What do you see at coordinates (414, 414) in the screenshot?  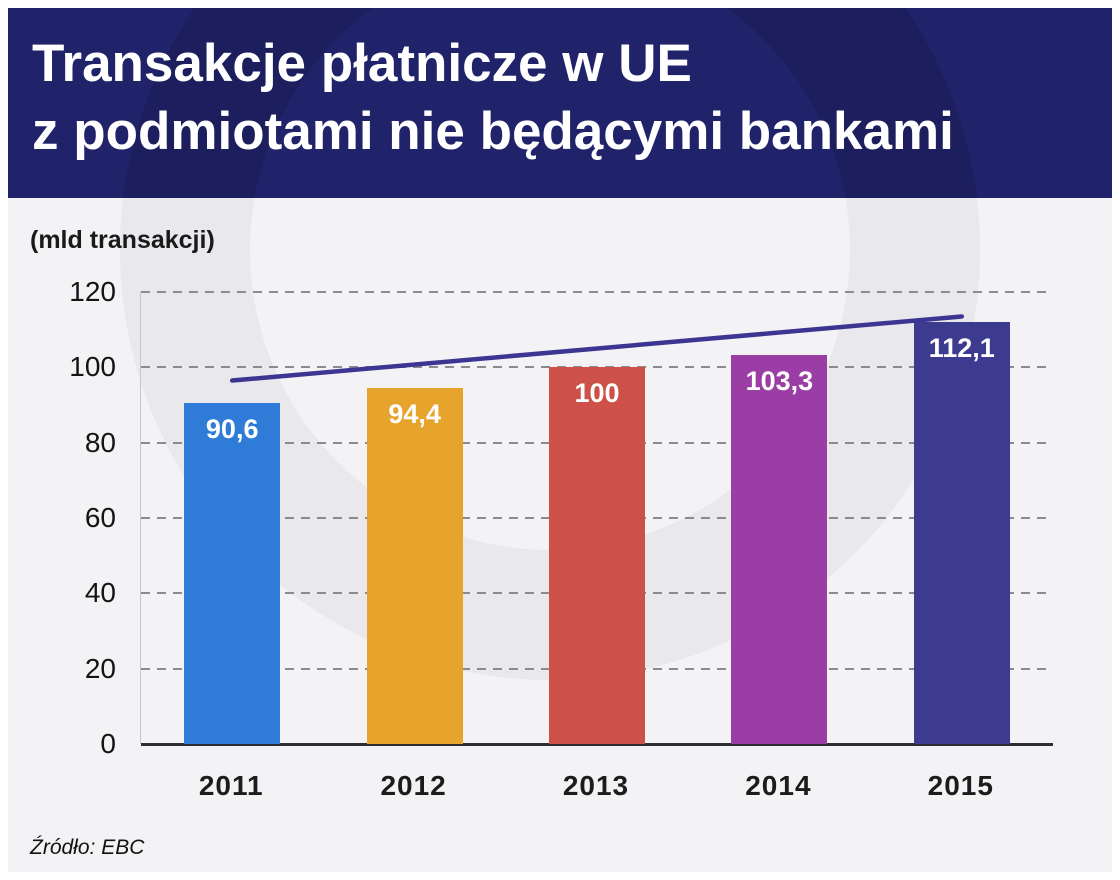 I see `bar-value-label: 94,4` at bounding box center [414, 414].